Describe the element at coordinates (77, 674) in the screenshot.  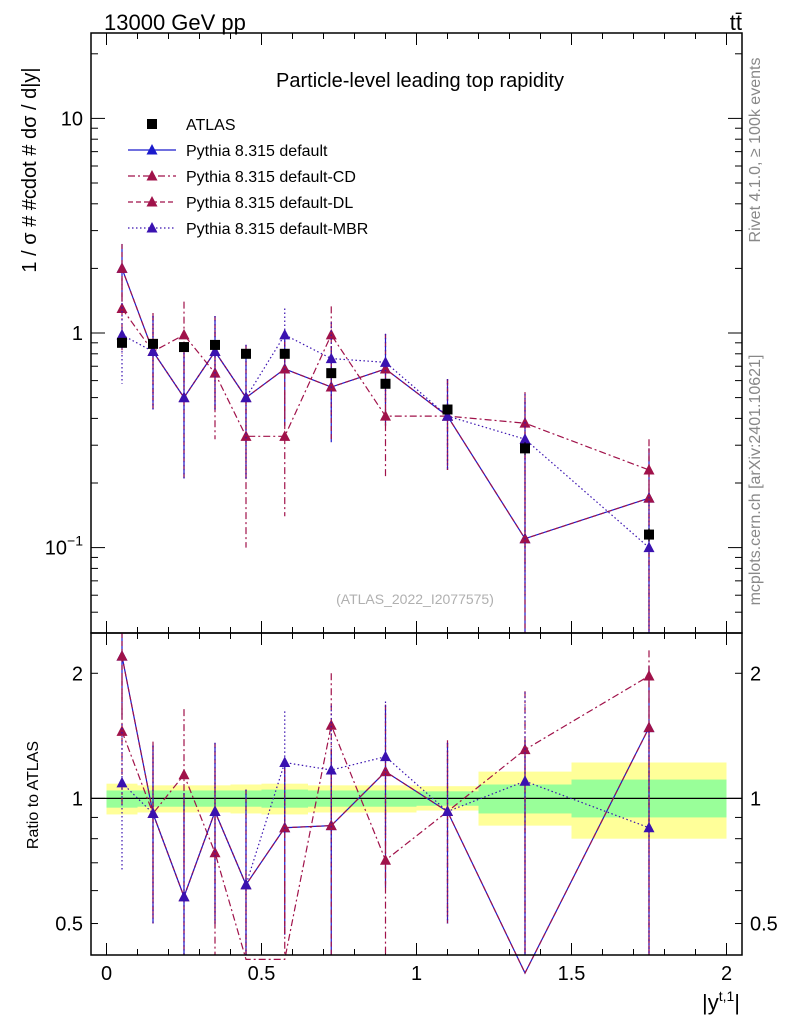
I see `ratio-y-tick-label: 2` at that location.